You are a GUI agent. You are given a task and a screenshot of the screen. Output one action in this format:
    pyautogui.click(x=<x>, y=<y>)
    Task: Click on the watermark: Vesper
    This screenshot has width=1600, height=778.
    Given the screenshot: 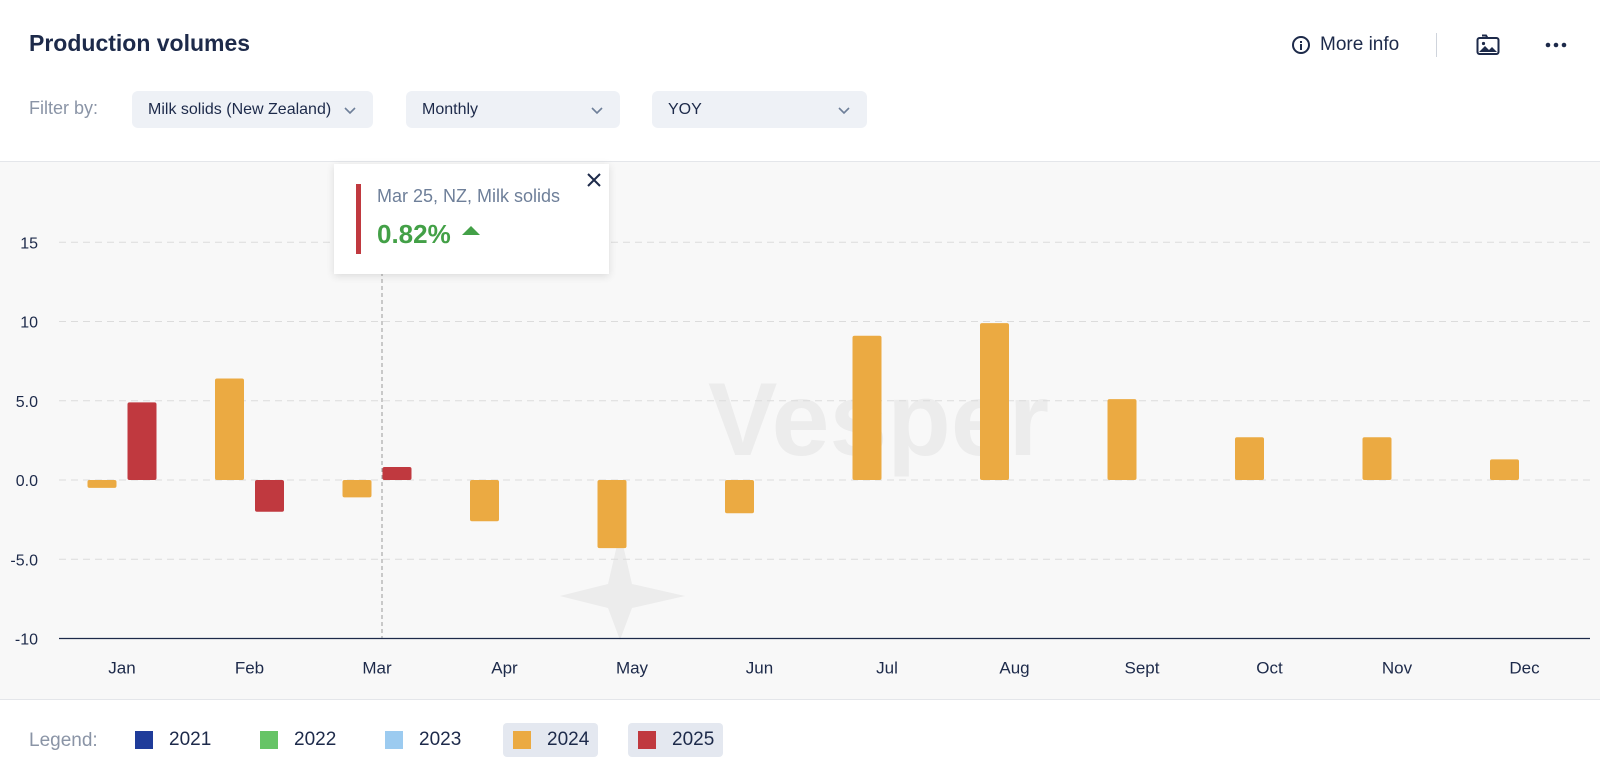 What is the action you would take?
    pyautogui.click(x=804, y=501)
    